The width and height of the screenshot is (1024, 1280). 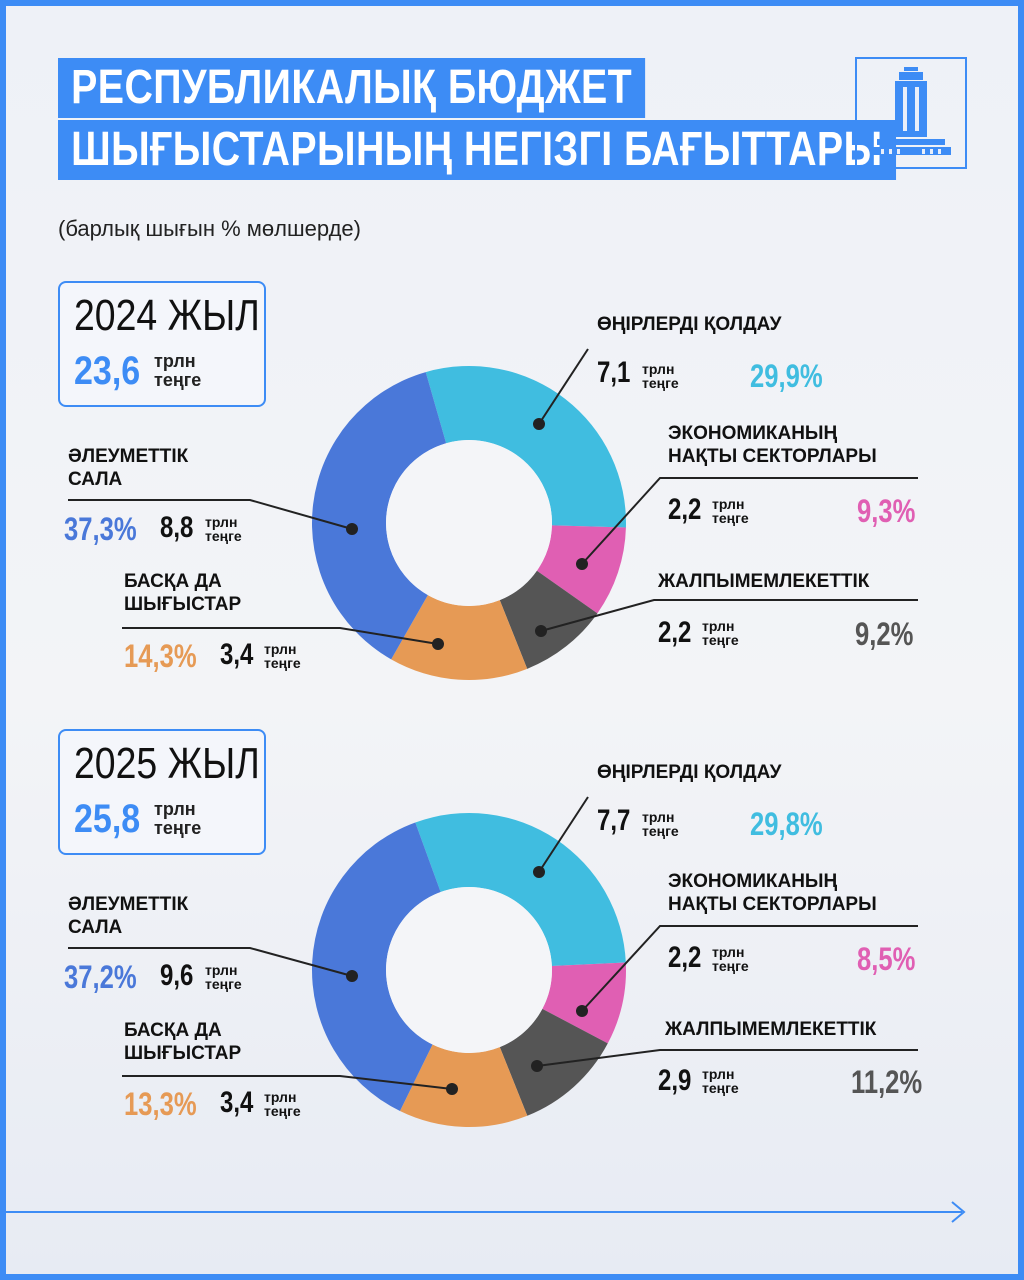 What do you see at coordinates (128, 916) in the screenshot?
I see `label-social-2025: ӘЛЕУМЕТТІК САЛА` at bounding box center [128, 916].